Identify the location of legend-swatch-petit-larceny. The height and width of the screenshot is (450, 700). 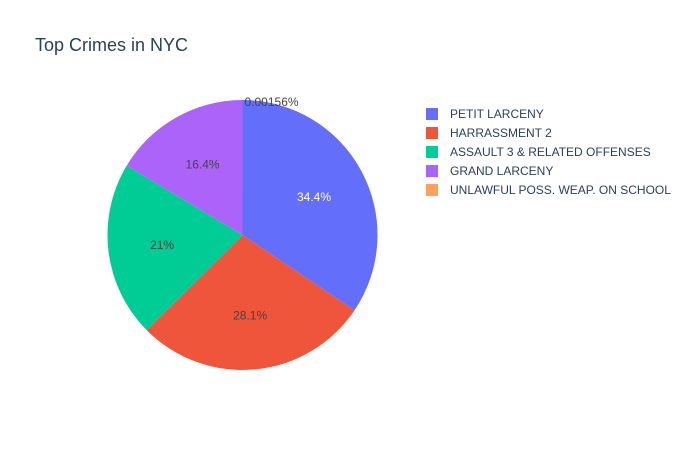
(432, 114).